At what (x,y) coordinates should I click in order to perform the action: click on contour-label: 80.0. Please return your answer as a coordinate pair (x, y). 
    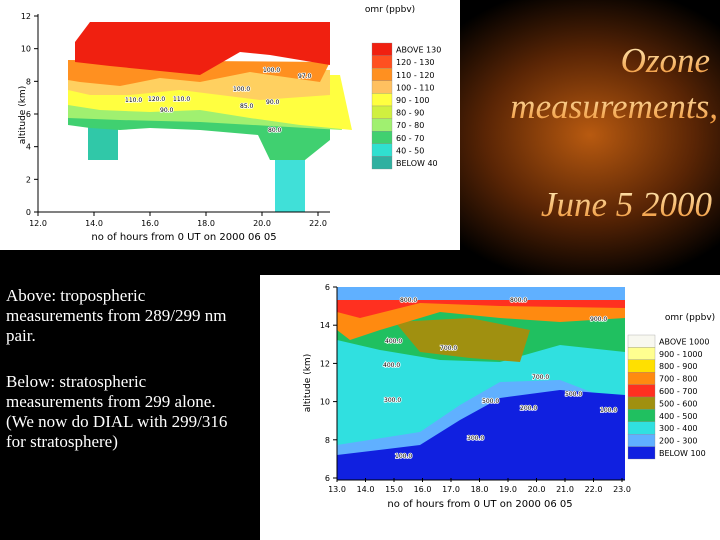
    Looking at the image, I should click on (275, 130).